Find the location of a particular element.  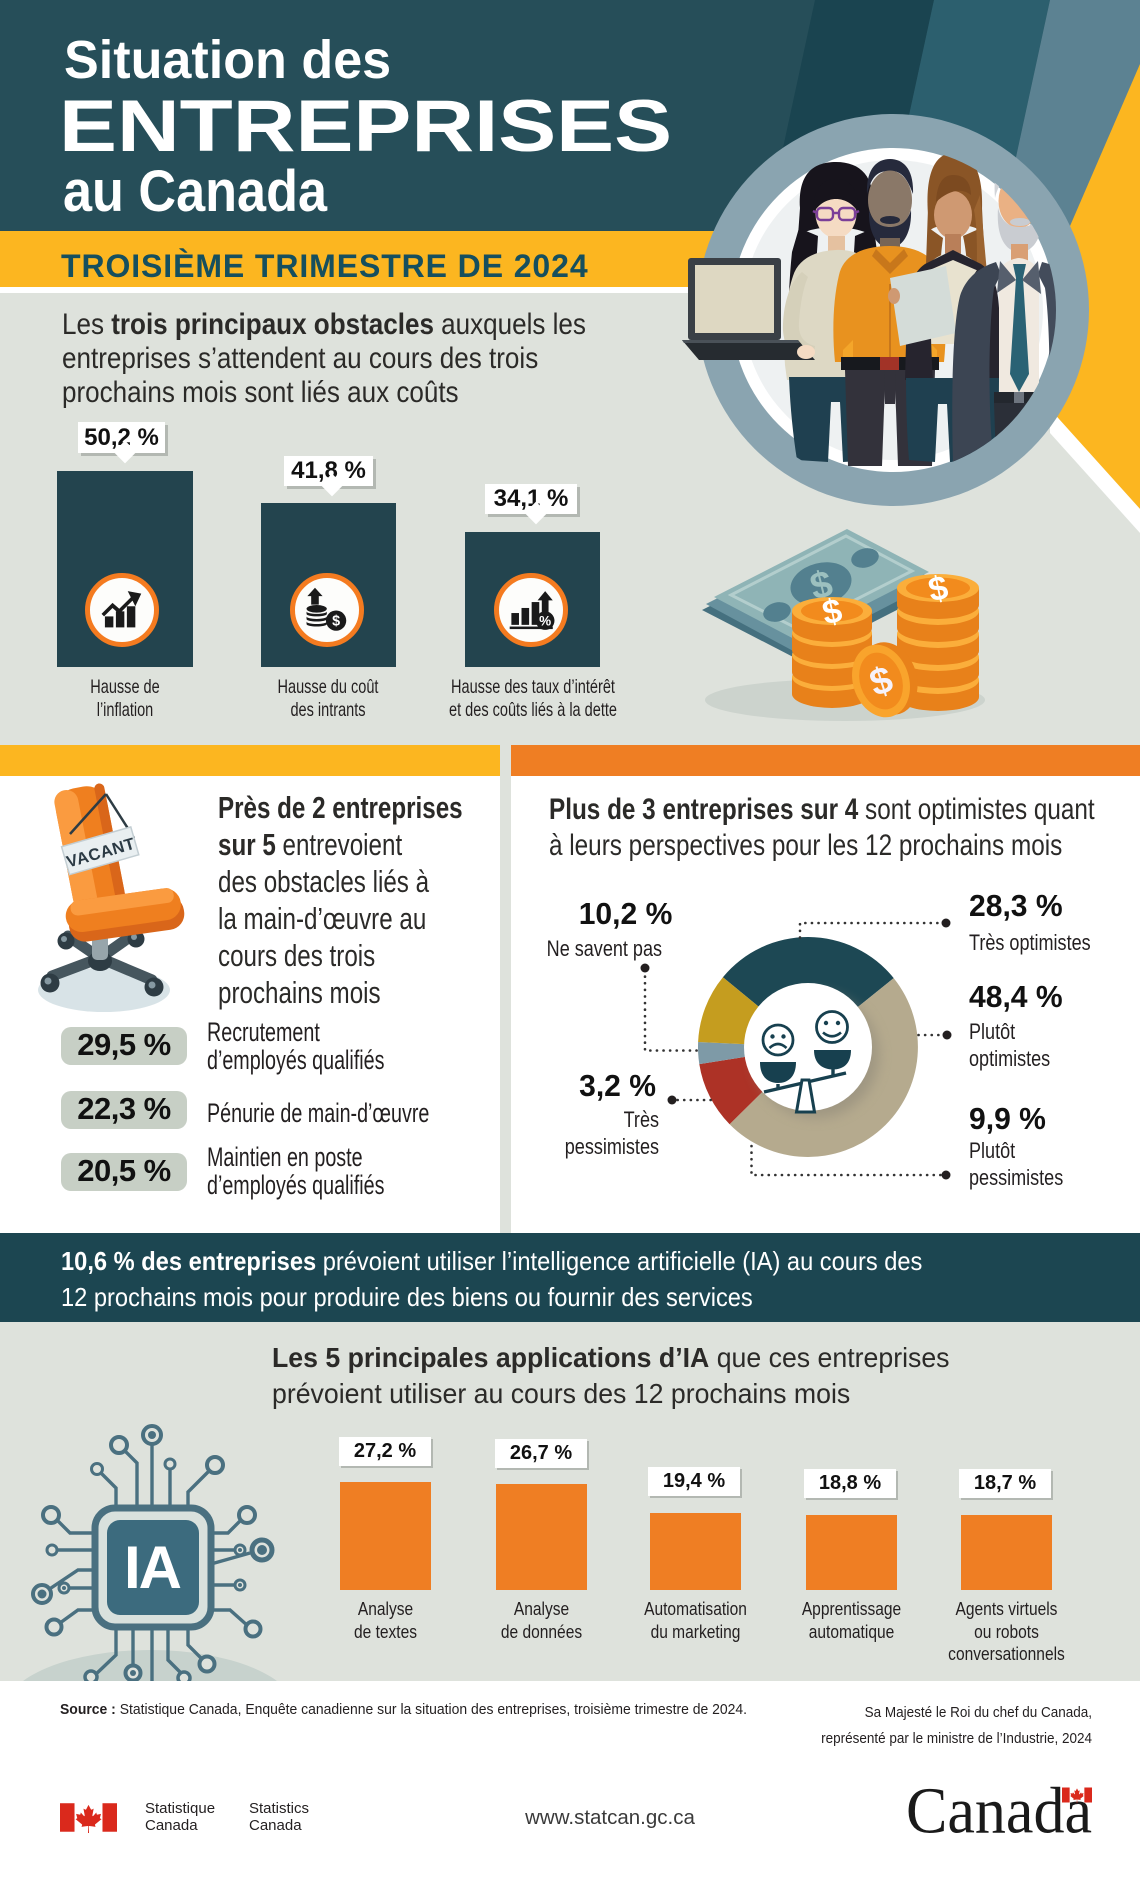

svg-text: Canada is located at coordinates (999, 1815).